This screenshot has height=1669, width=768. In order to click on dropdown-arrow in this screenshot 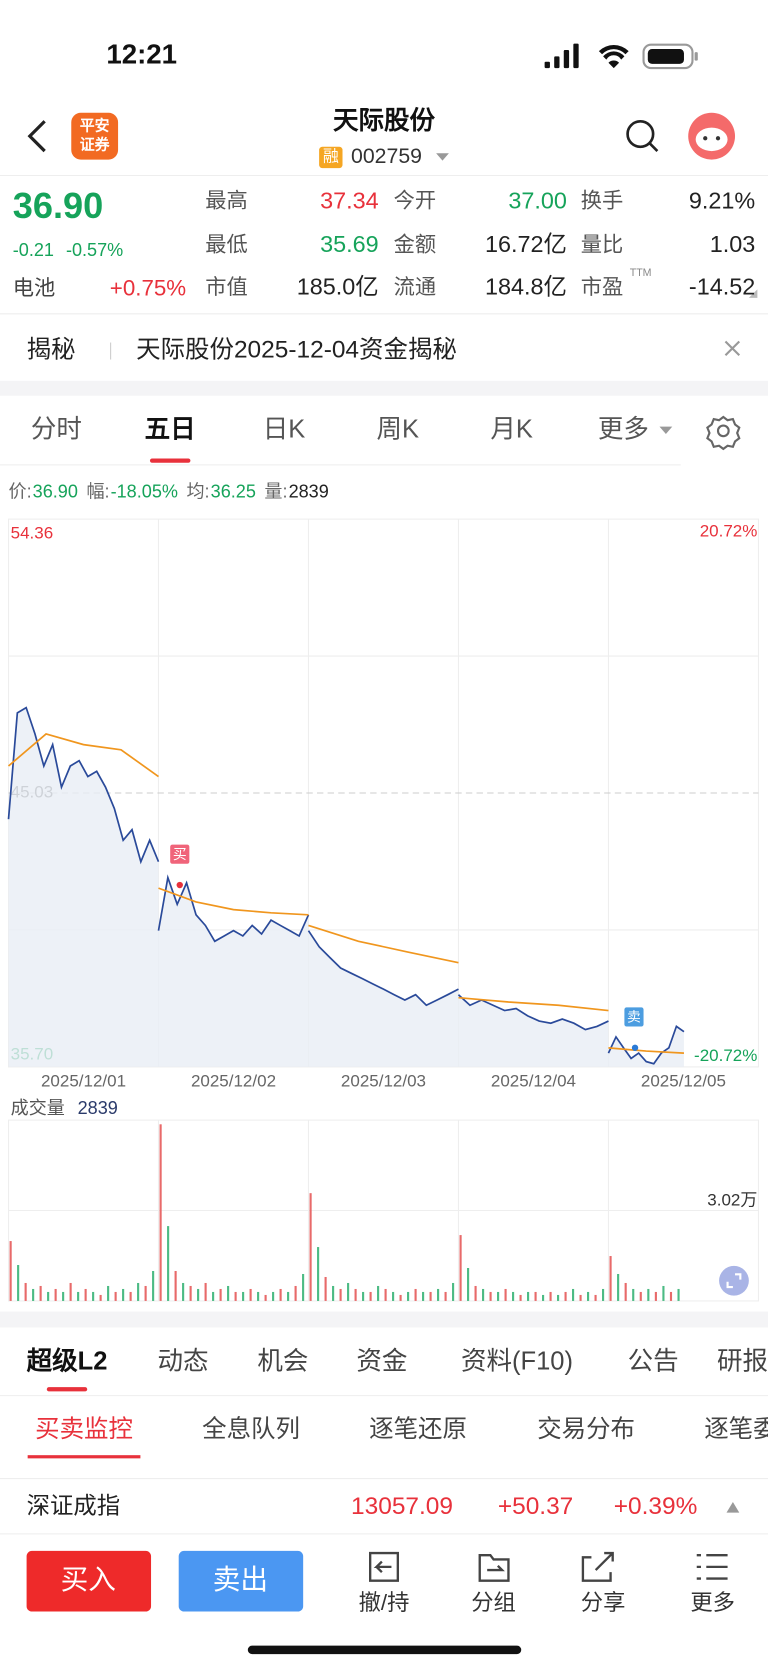, I will do `click(666, 430)`.